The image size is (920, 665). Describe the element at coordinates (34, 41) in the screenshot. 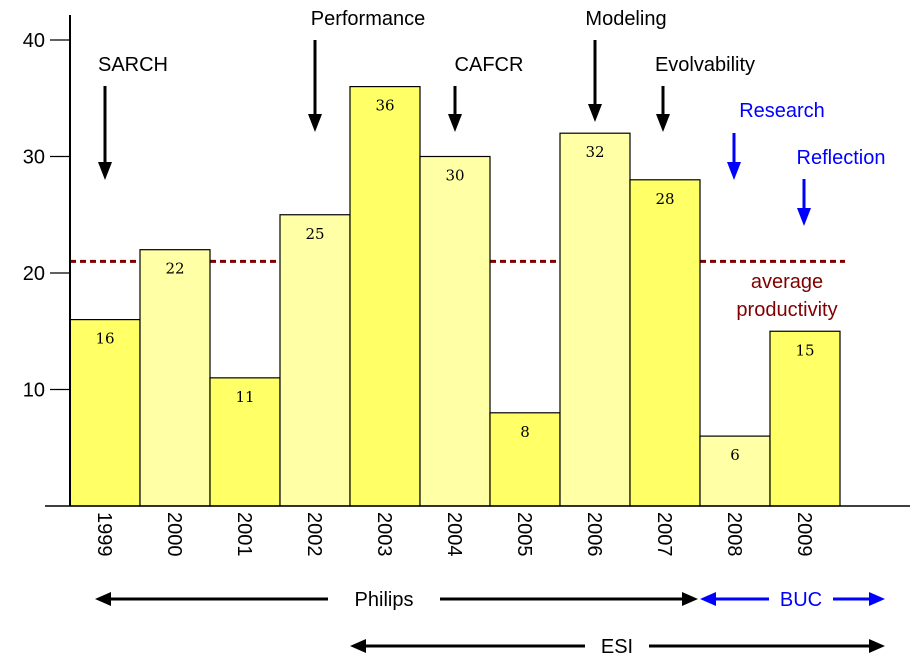

I see `y-tick-label: 40` at that location.